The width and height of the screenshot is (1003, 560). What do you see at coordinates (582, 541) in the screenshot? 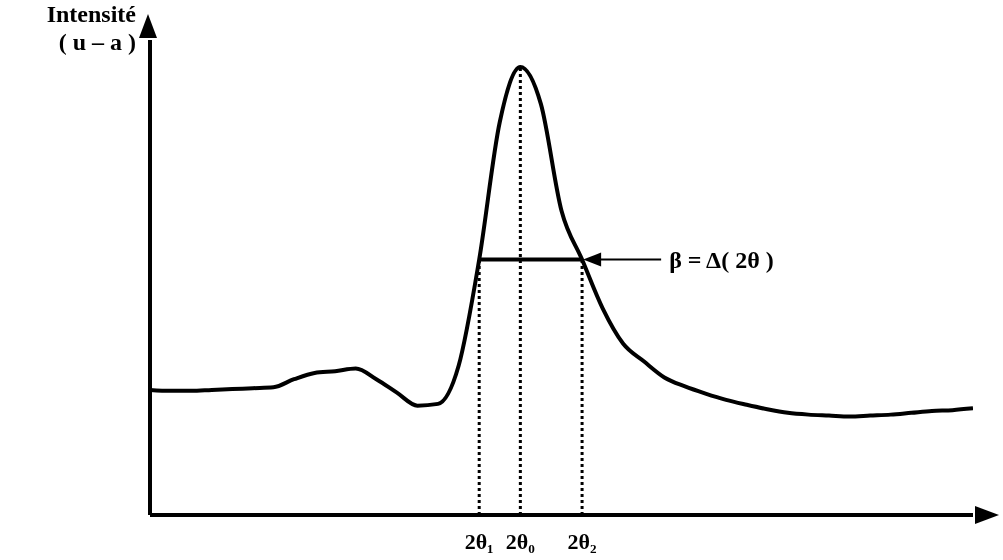
I see `x-tick-label: 2θ₂` at bounding box center [582, 541].